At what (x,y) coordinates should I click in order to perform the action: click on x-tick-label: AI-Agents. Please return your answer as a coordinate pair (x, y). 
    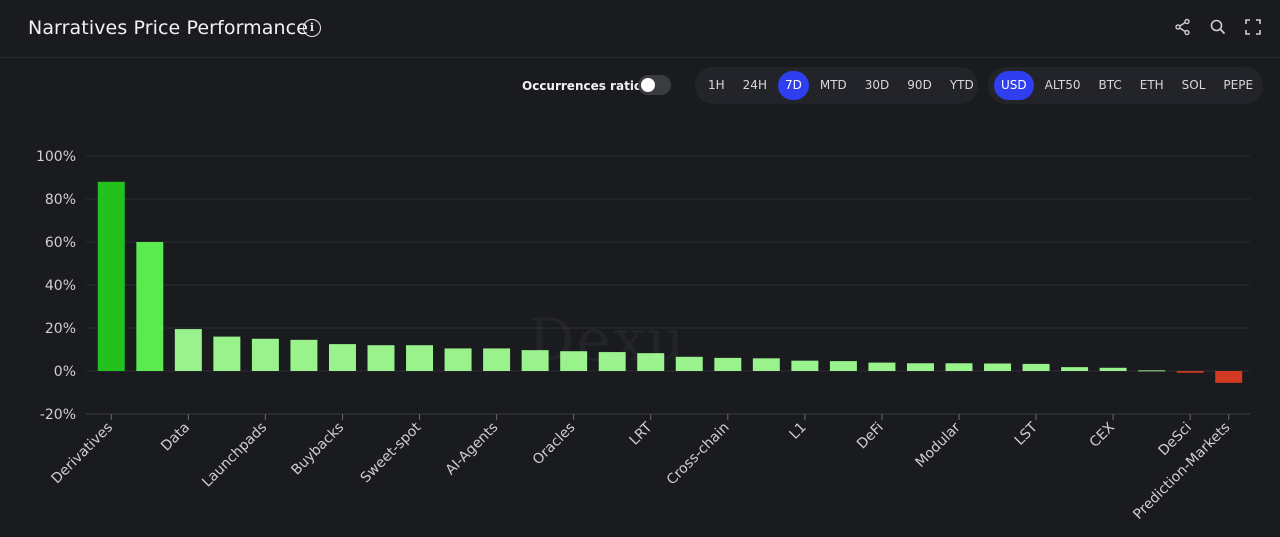
    Looking at the image, I should click on (472, 449).